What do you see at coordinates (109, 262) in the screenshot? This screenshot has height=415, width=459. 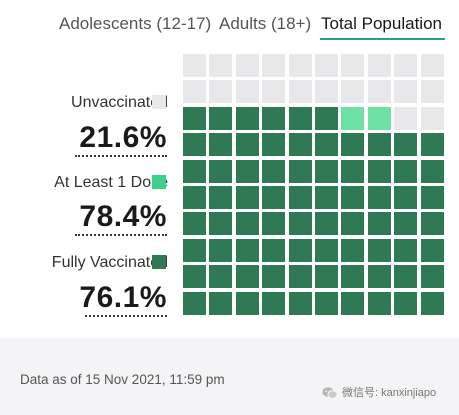 I see `fully-vaccinated-label: Fully Vaccinated` at bounding box center [109, 262].